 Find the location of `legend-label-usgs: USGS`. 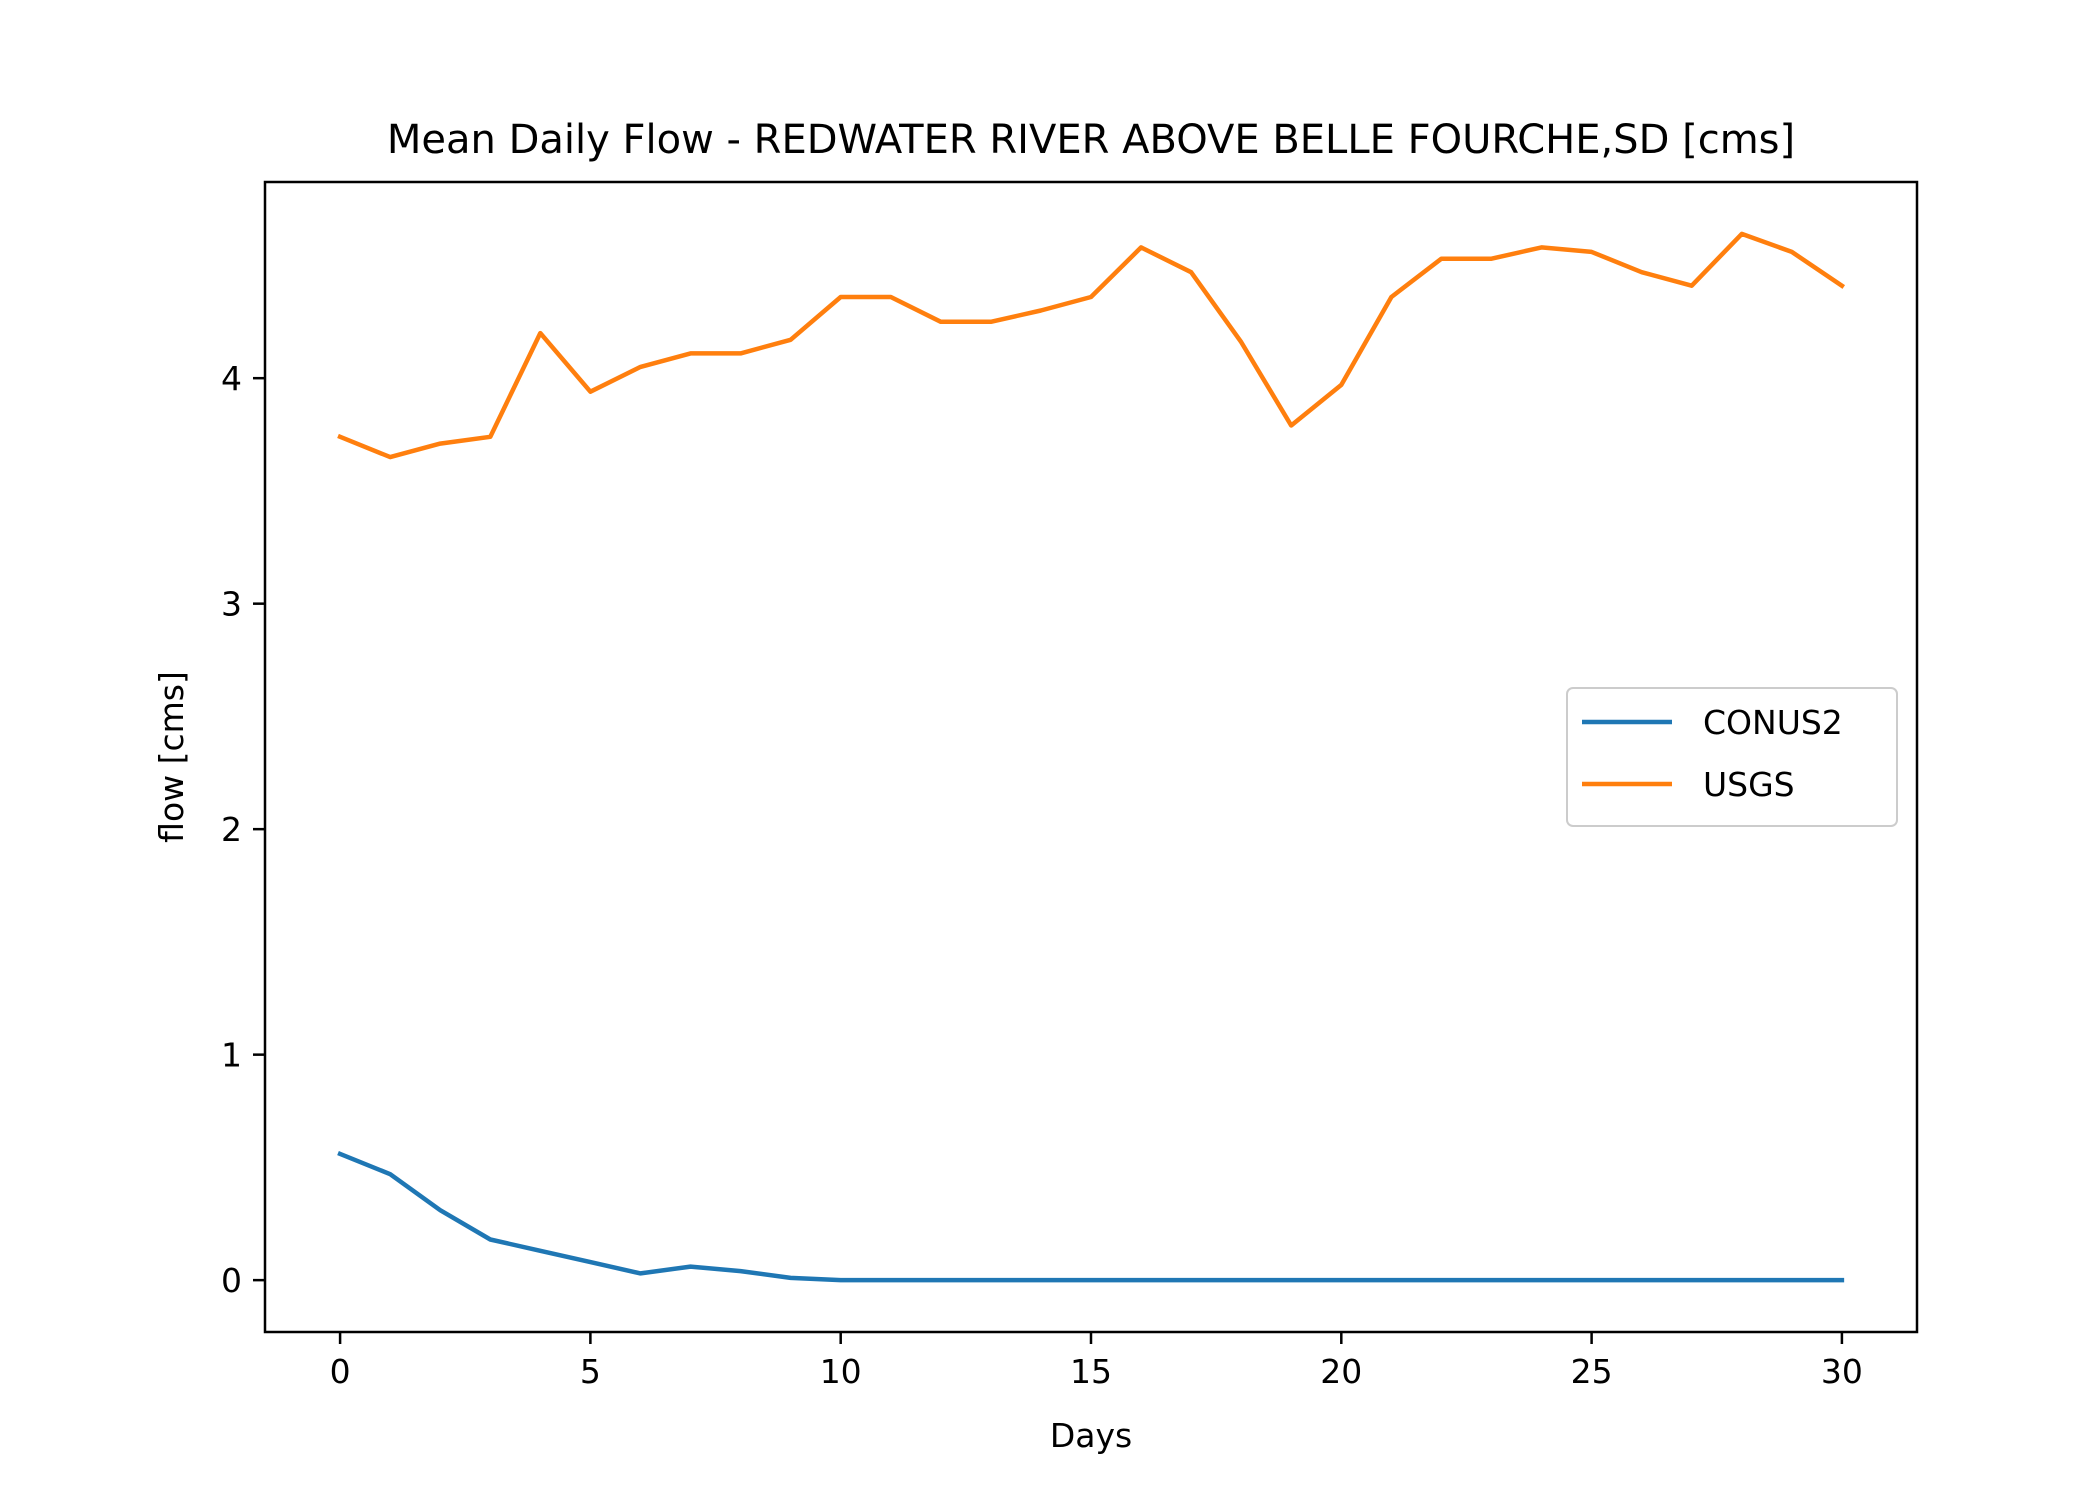

legend-label-usgs: USGS is located at coordinates (1749, 784).